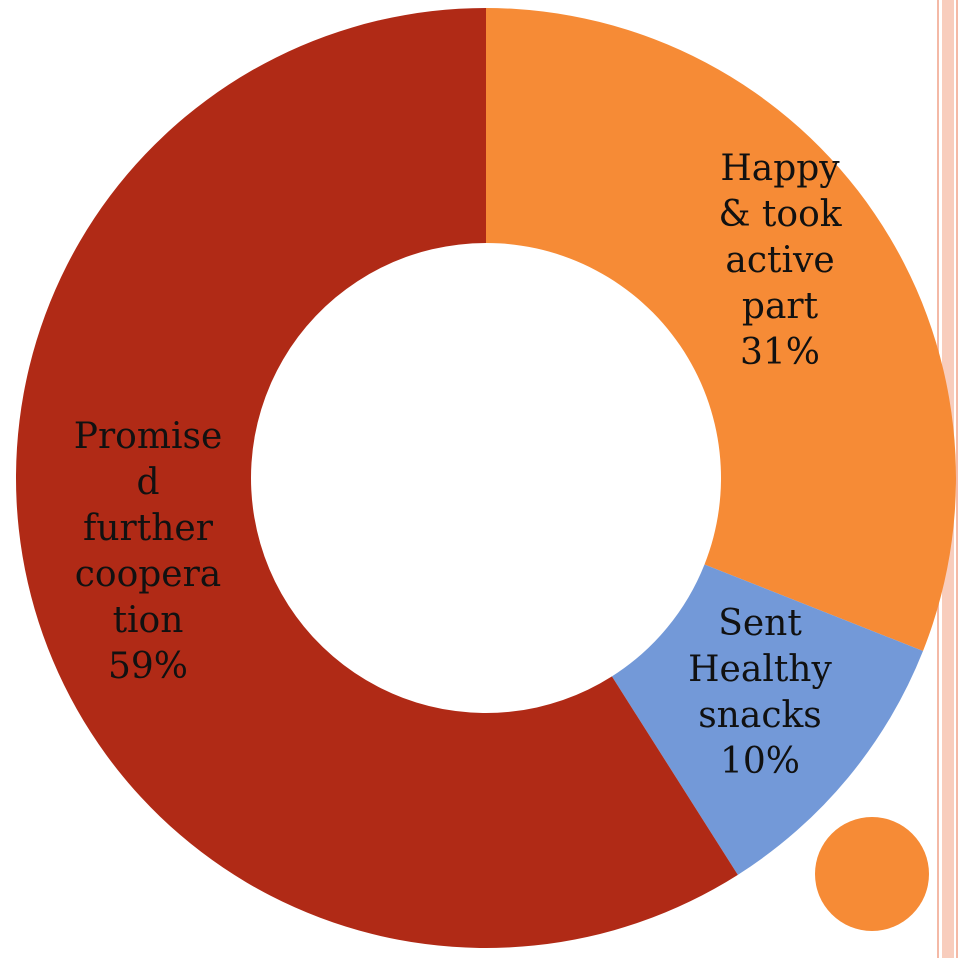  I want to click on decorative-orange-dot, so click(872, 874).